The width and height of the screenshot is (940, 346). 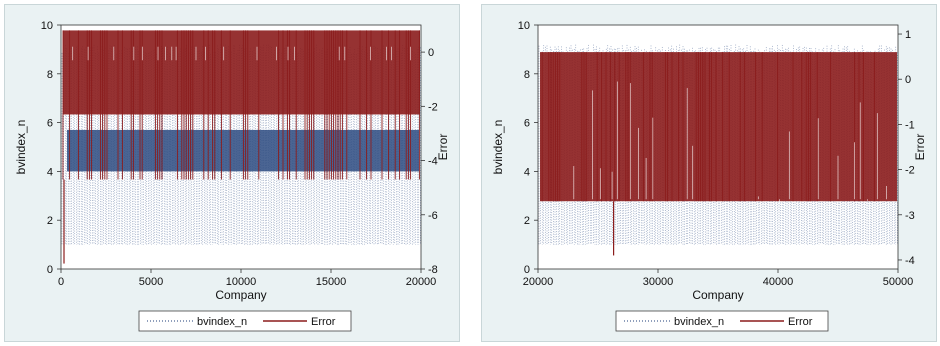 What do you see at coordinates (433, 216) in the screenshot?
I see `y2-tick-label: -6` at bounding box center [433, 216].